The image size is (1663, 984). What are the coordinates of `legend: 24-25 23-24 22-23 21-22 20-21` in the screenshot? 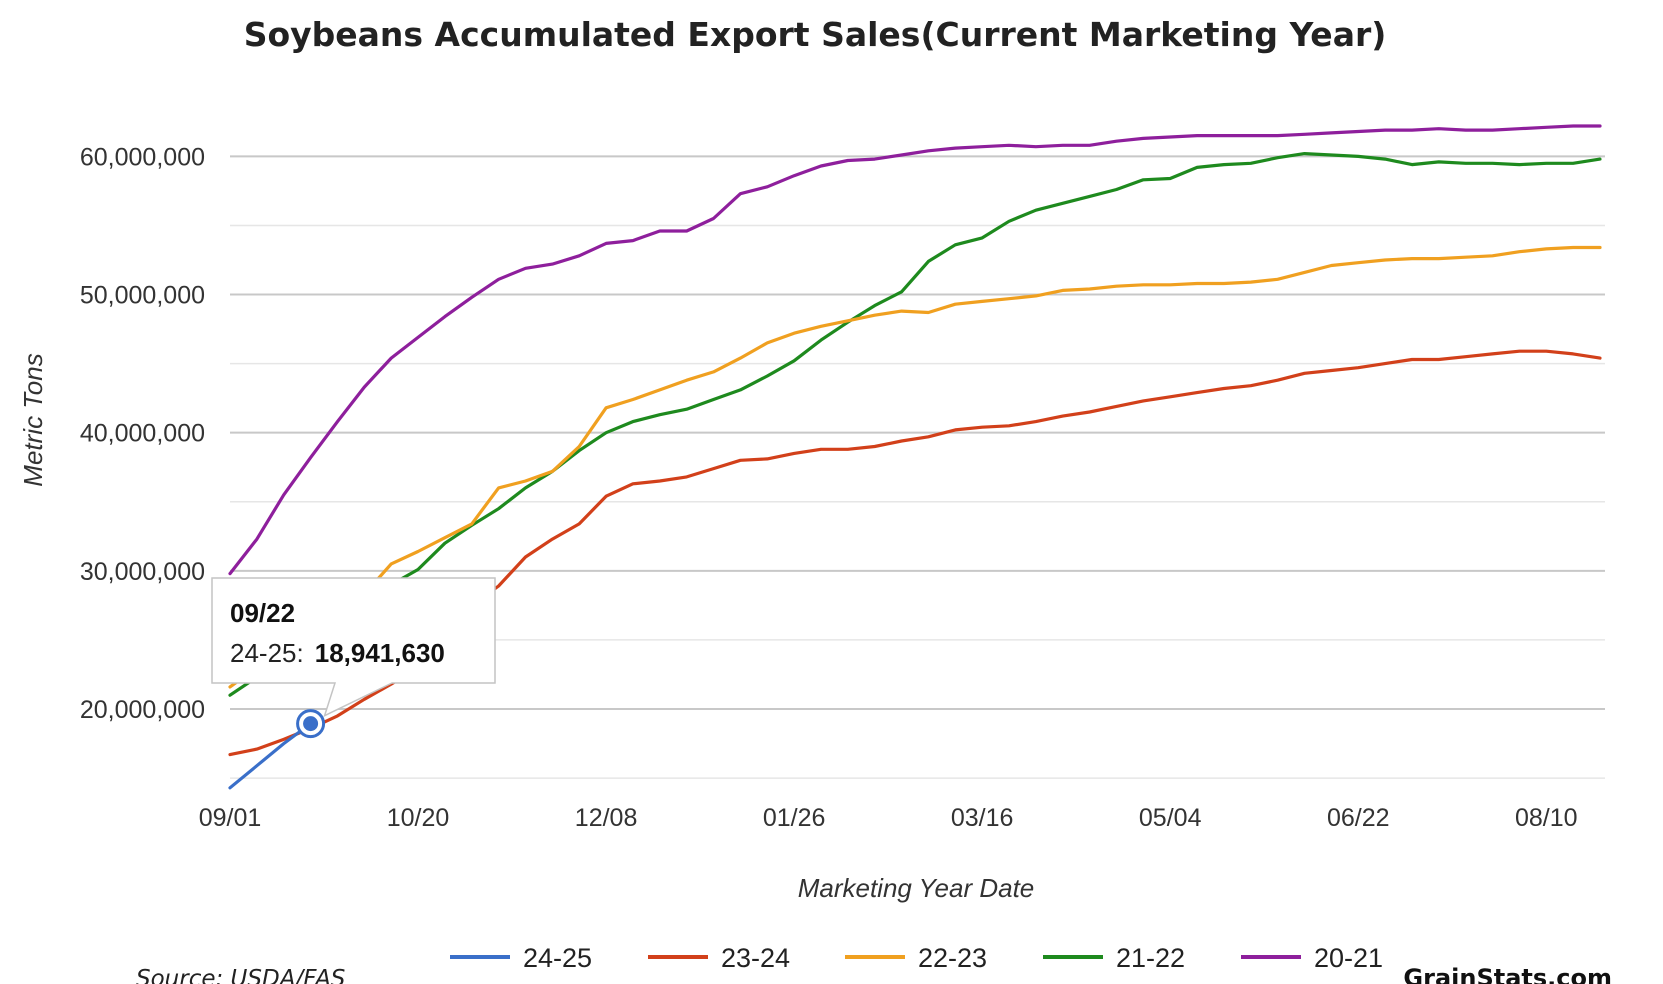 It's located at (916, 958).